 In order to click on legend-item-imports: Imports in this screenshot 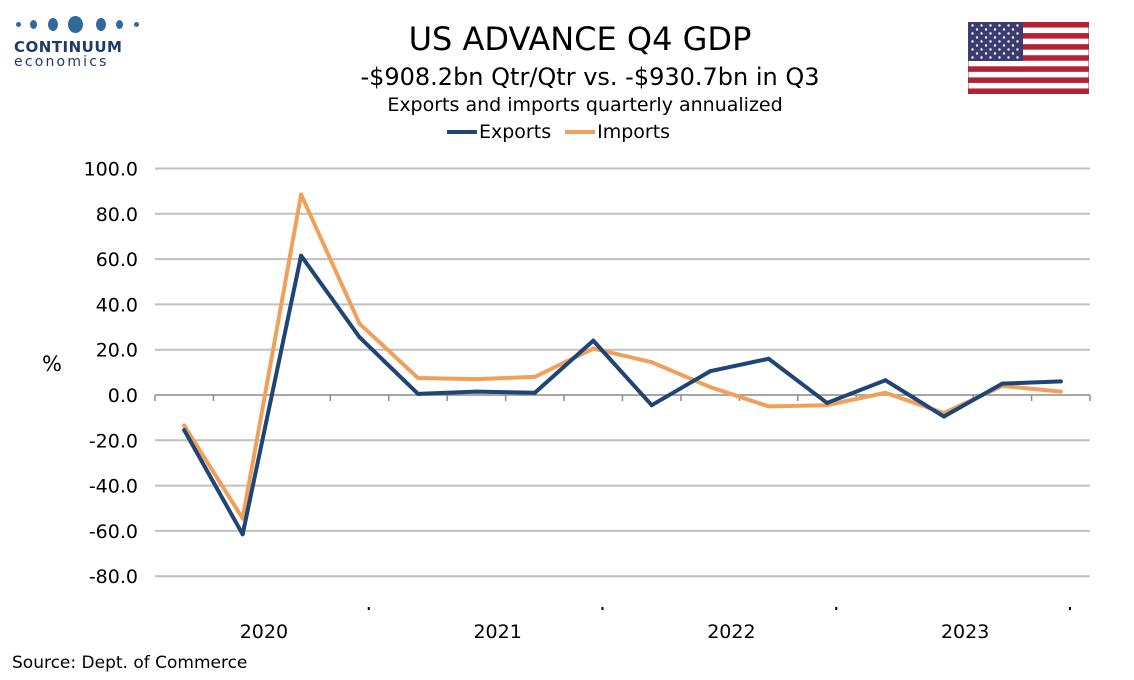, I will do `click(617, 132)`.